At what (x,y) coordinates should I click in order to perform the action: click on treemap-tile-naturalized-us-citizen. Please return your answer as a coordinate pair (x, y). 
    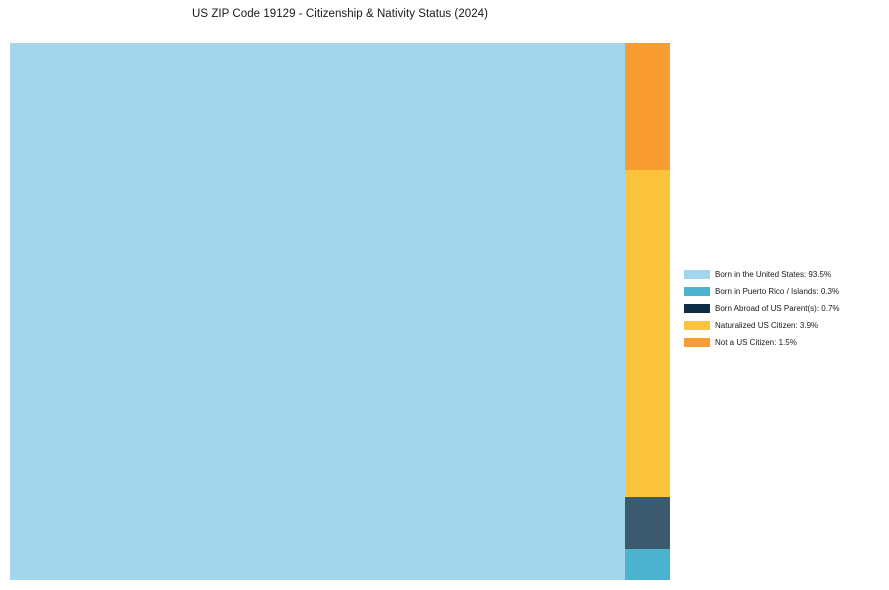
    Looking at the image, I should click on (647, 333).